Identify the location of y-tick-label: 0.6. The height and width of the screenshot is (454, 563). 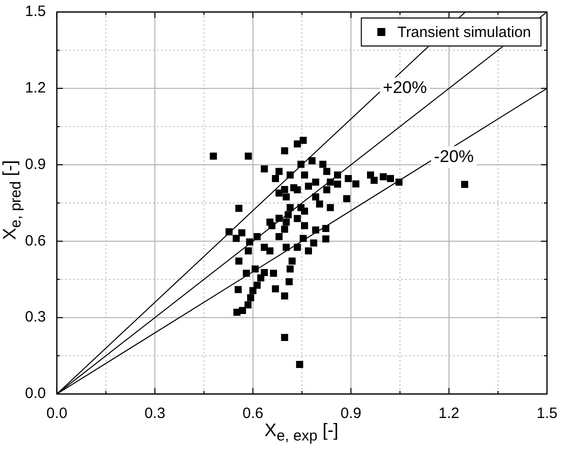
(35, 241).